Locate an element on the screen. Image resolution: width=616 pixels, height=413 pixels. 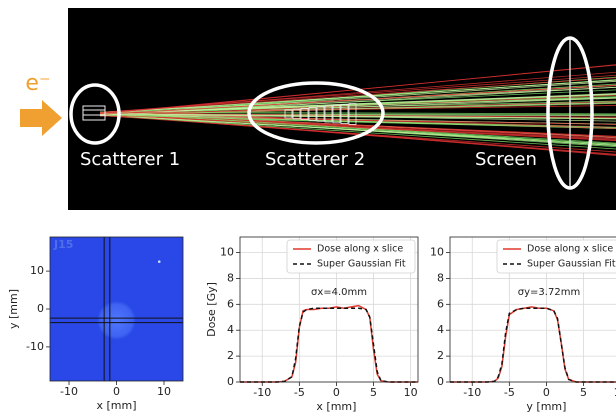
annotation: σy=3.72mm is located at coordinates (549, 292).